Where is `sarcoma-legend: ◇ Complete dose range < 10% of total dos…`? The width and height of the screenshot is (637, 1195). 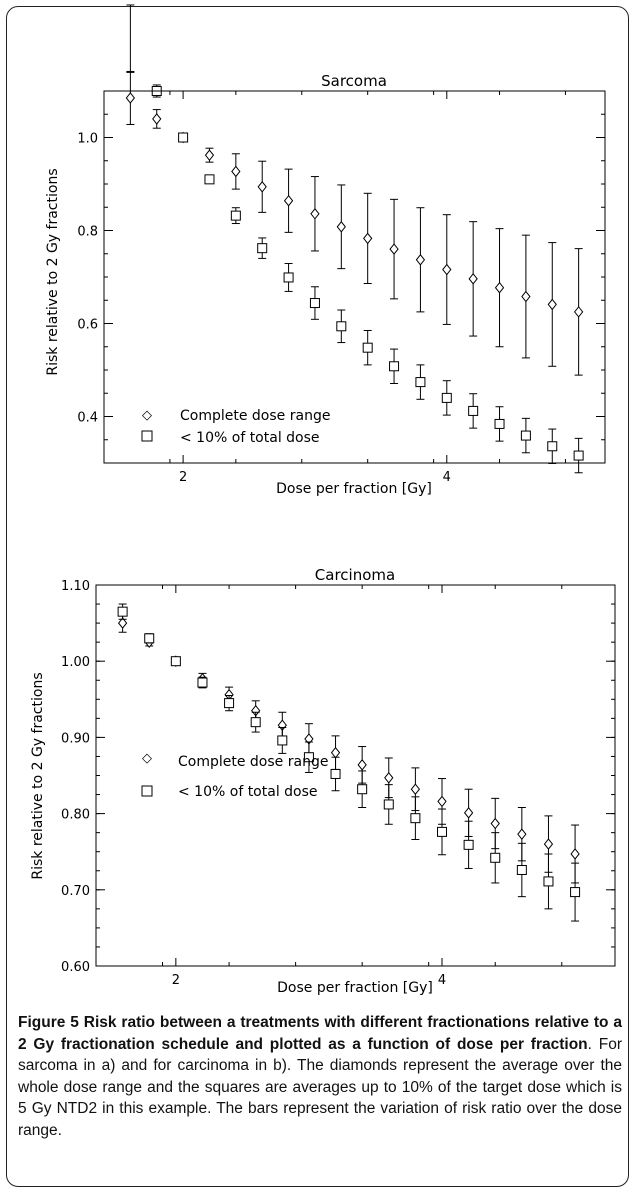 sarcoma-legend: ◇ Complete dose range < 10% of total dos… is located at coordinates (235, 427).